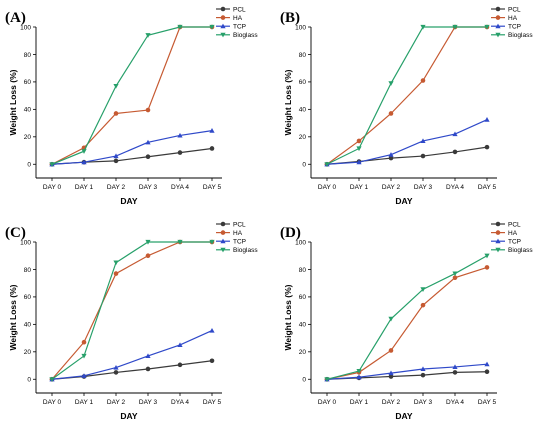 Image resolution: width=550 pixels, height=426 pixels. I want to click on x-tick-label: DYA 4, so click(455, 187).